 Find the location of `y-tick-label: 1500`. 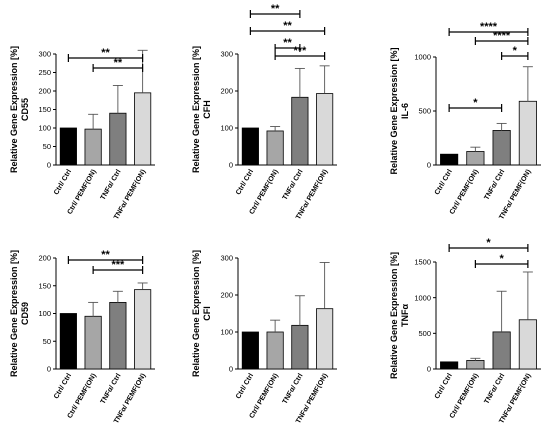

y-tick-label: 1500 is located at coordinates (422, 262).